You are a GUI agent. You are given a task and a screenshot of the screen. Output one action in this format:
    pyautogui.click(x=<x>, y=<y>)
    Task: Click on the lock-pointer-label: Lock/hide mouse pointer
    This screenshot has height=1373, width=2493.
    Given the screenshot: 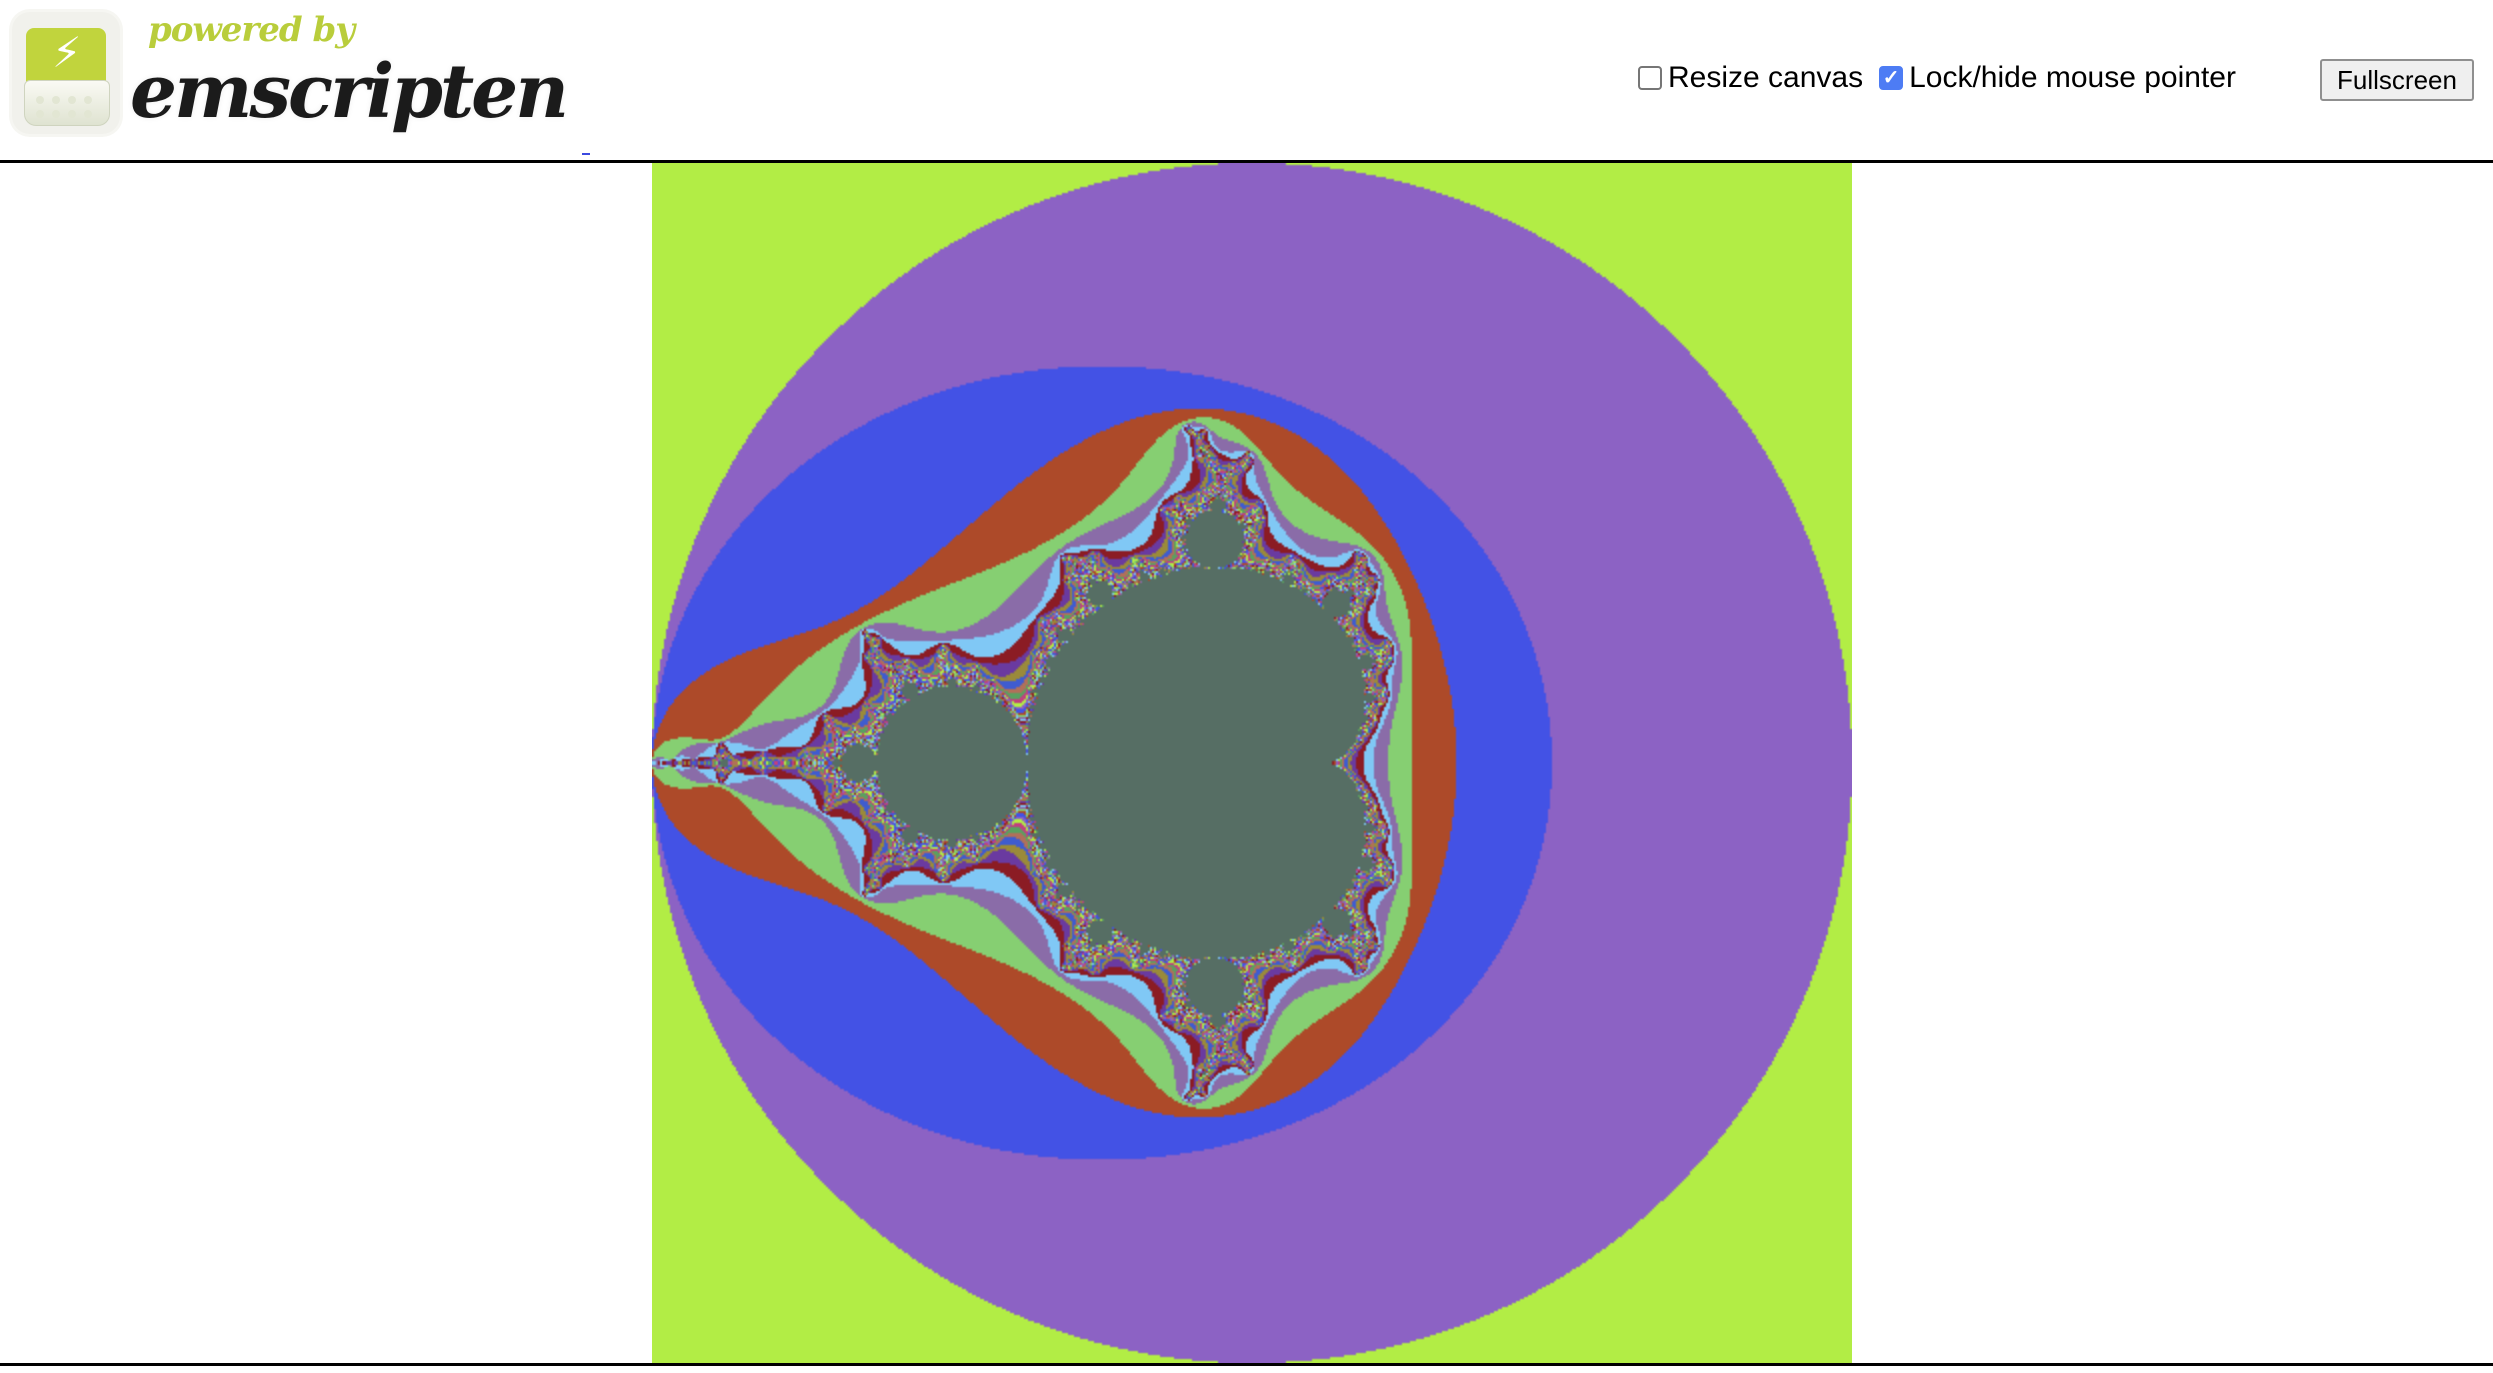 What is the action you would take?
    pyautogui.click(x=2072, y=77)
    